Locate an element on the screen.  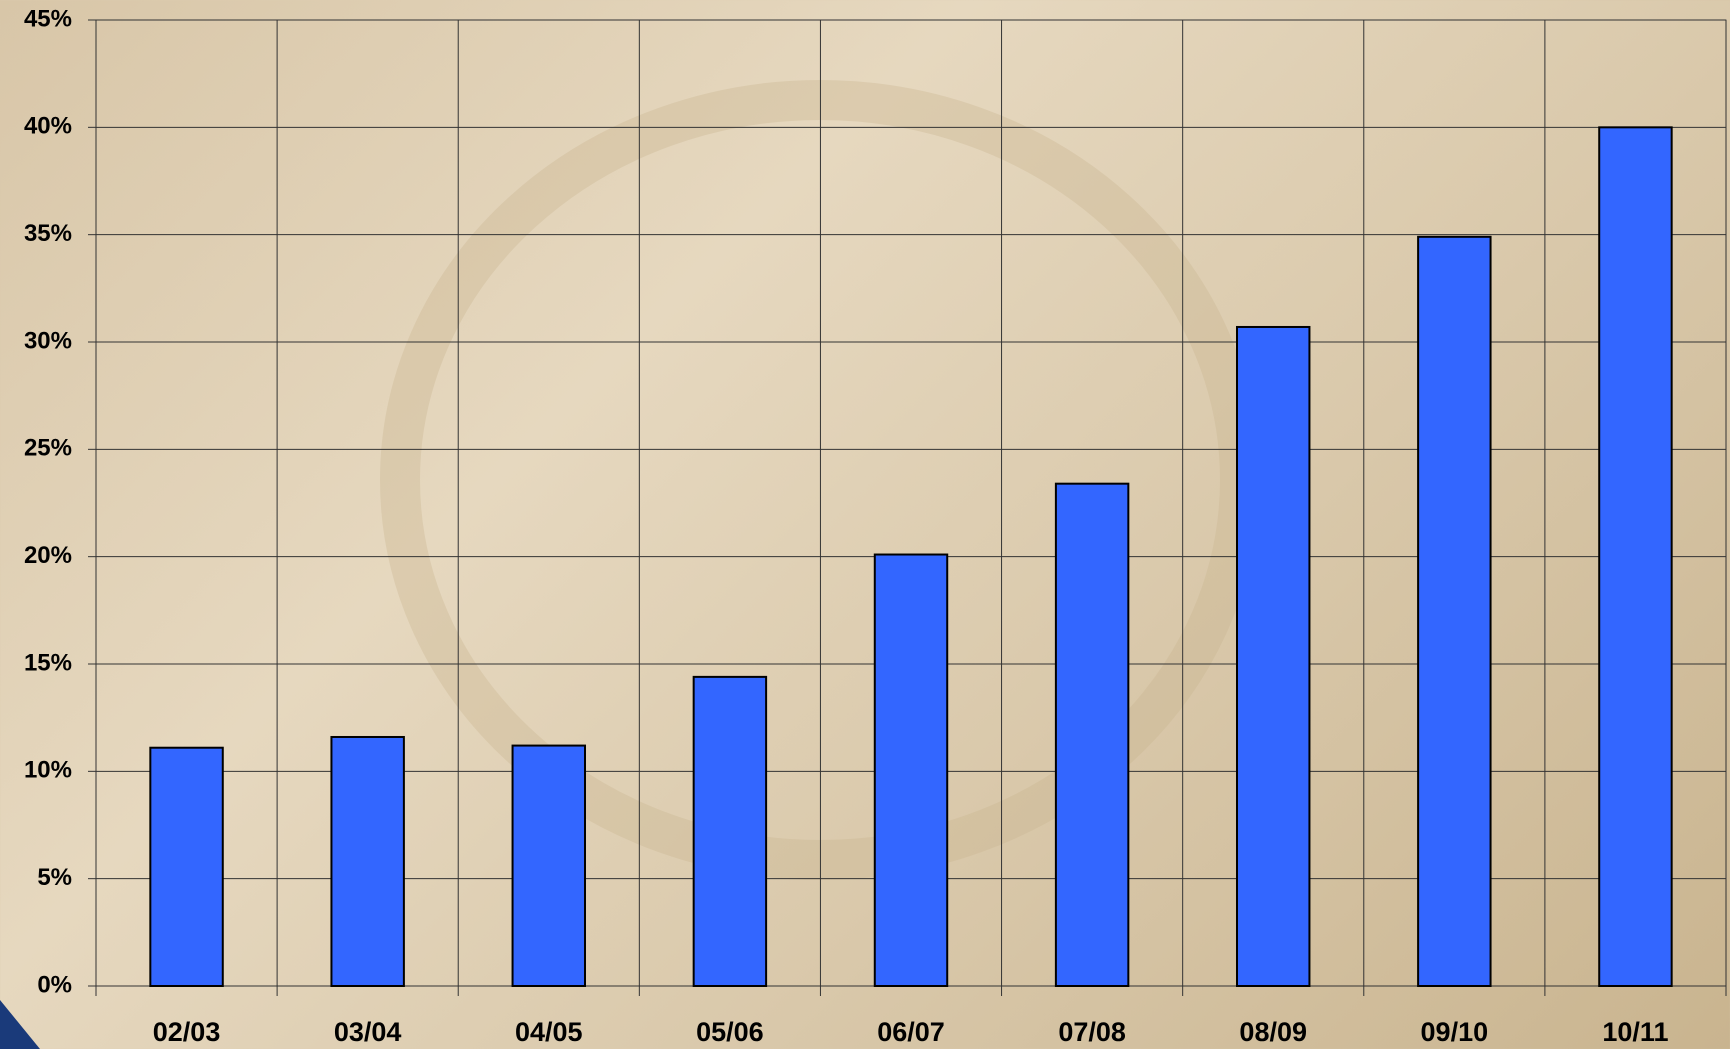
x-tick-label: 06/07 is located at coordinates (911, 1032).